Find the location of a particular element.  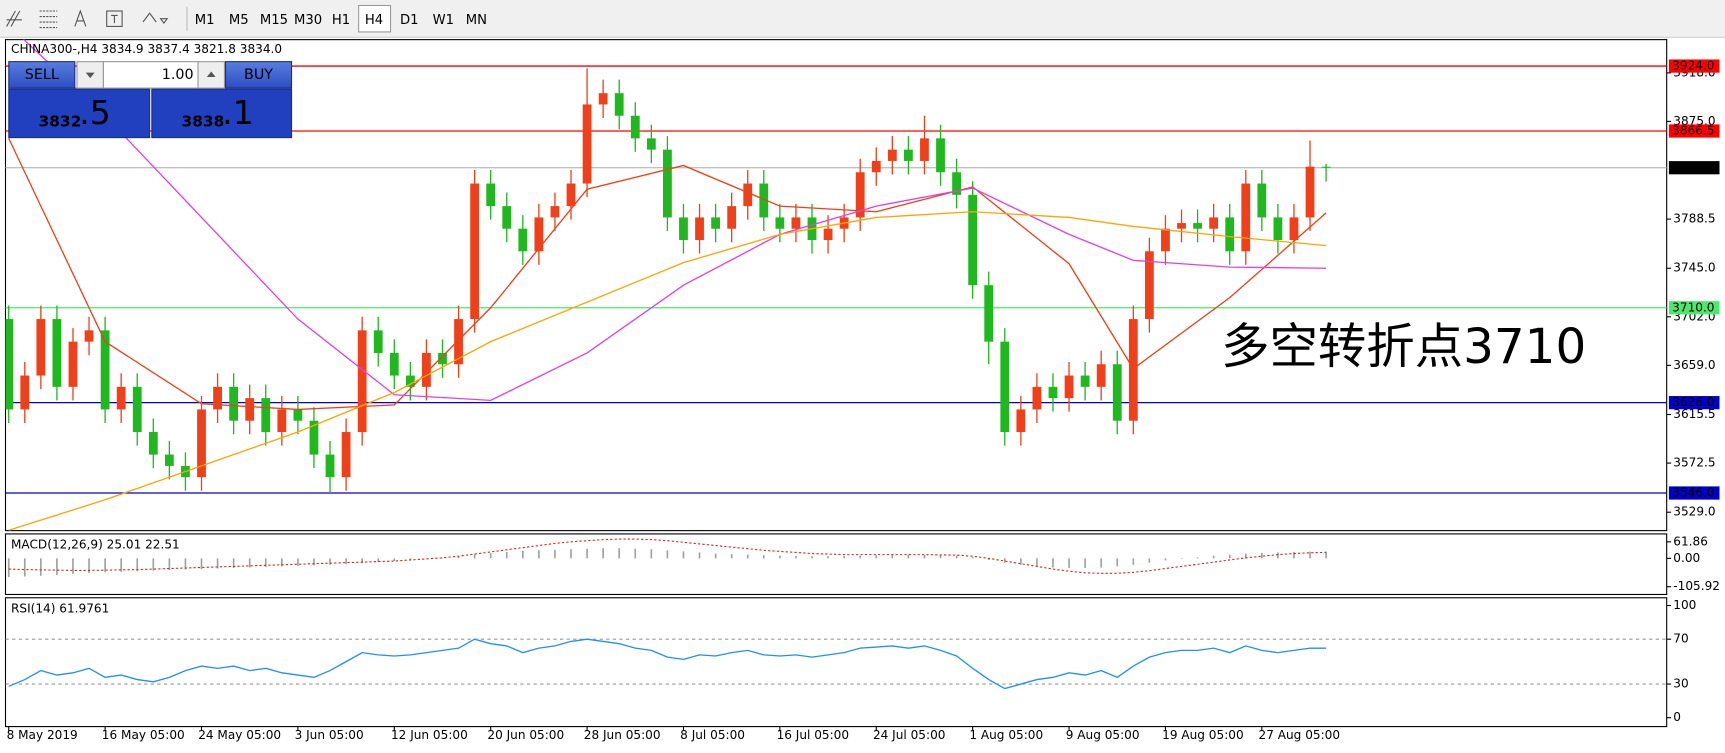

buy-price-pips: .1 is located at coordinates (237, 112).